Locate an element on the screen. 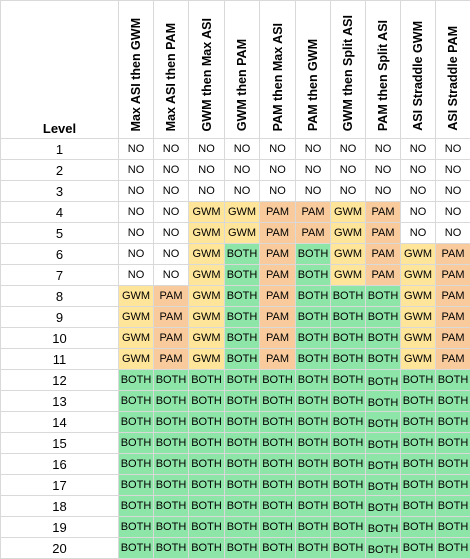 The height and width of the screenshot is (559, 470). level-cell: 8 is located at coordinates (60, 296).